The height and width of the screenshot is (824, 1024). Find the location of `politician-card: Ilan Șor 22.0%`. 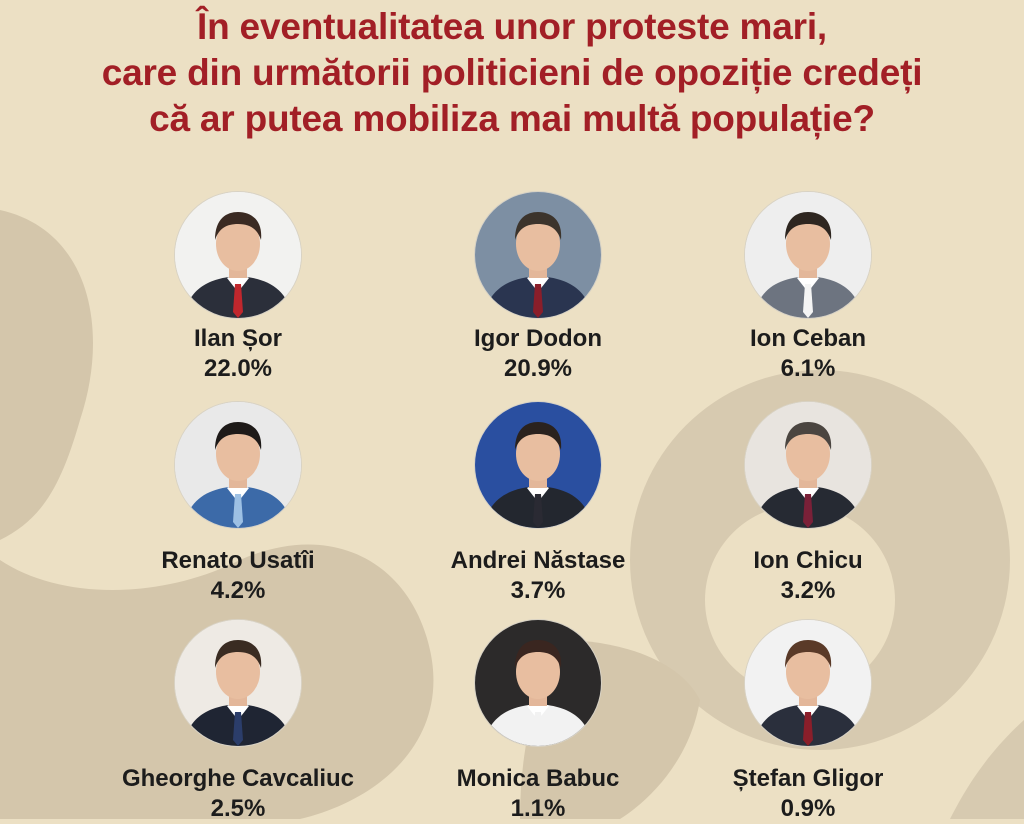

politician-card: Ilan Șor 22.0% is located at coordinates (238, 288).